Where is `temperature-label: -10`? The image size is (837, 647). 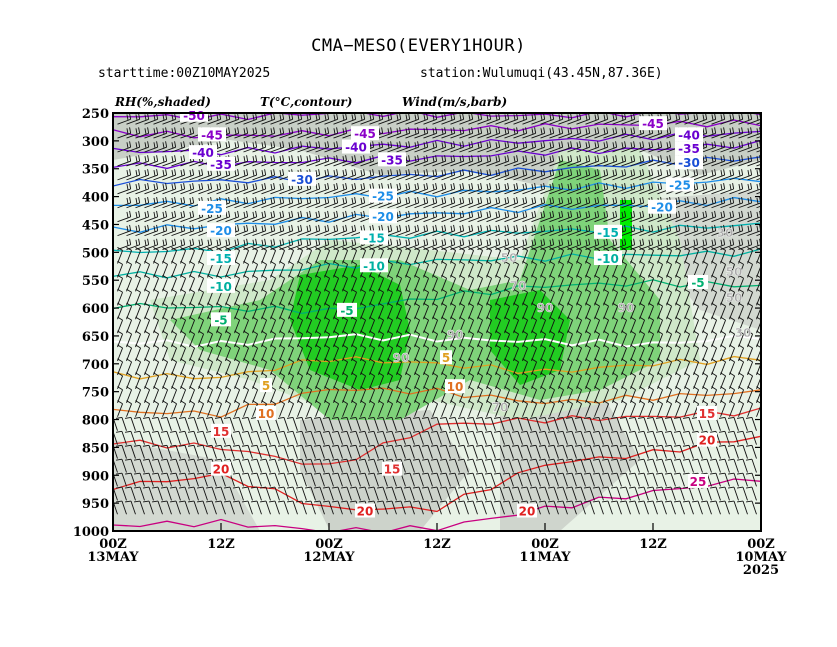 temperature-label: -10 is located at coordinates (374, 266).